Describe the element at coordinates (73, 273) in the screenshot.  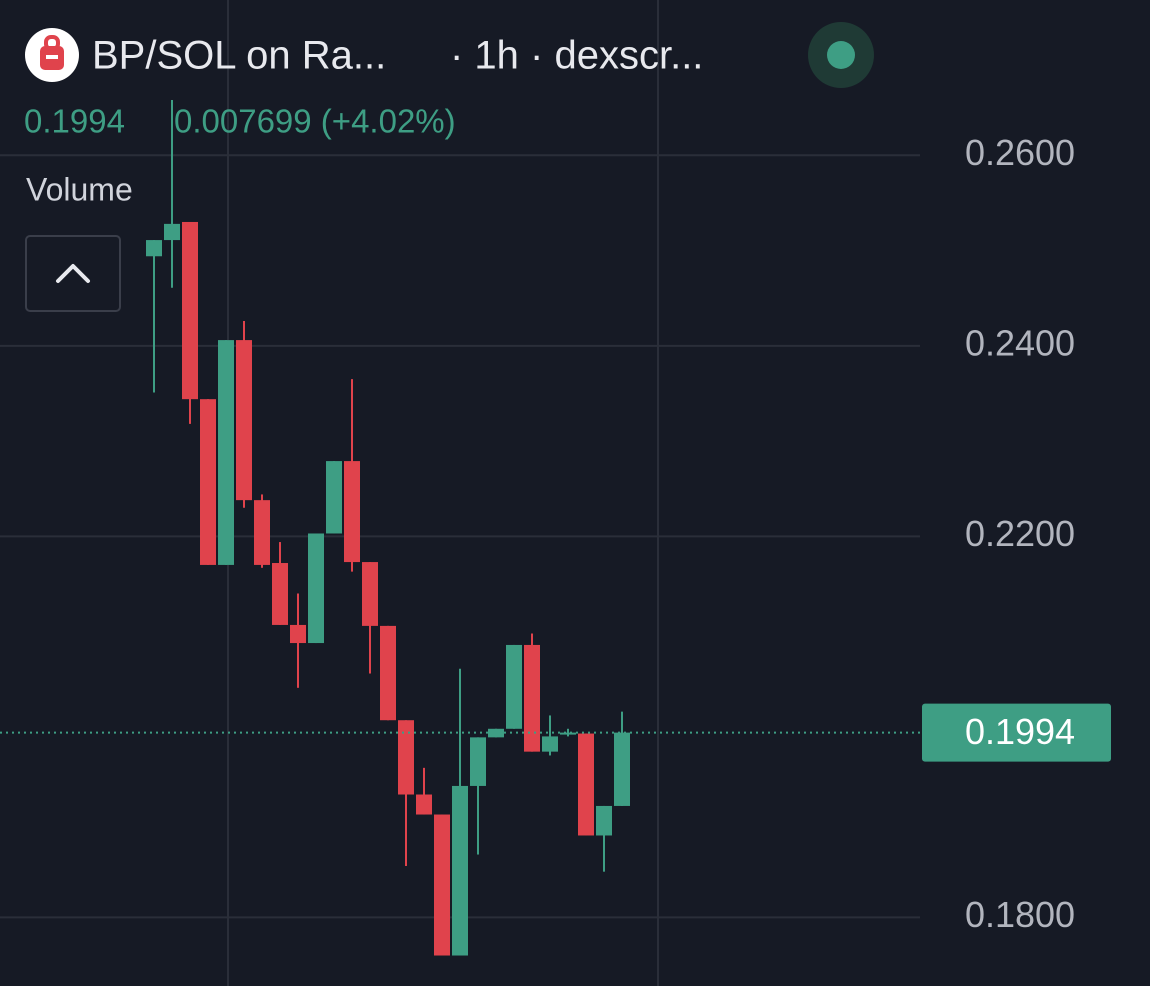
I see `collapse-button` at that location.